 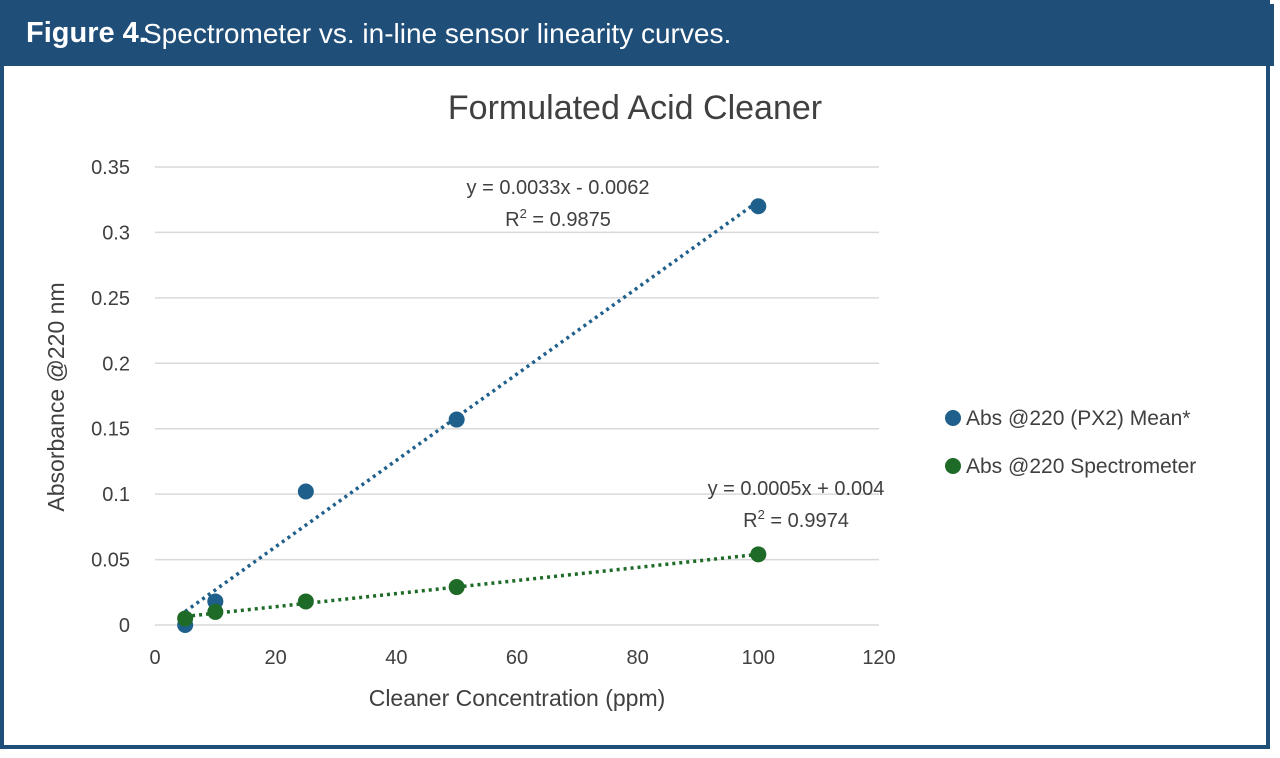 I want to click on y-tick-label: 0.1, so click(x=116, y=495).